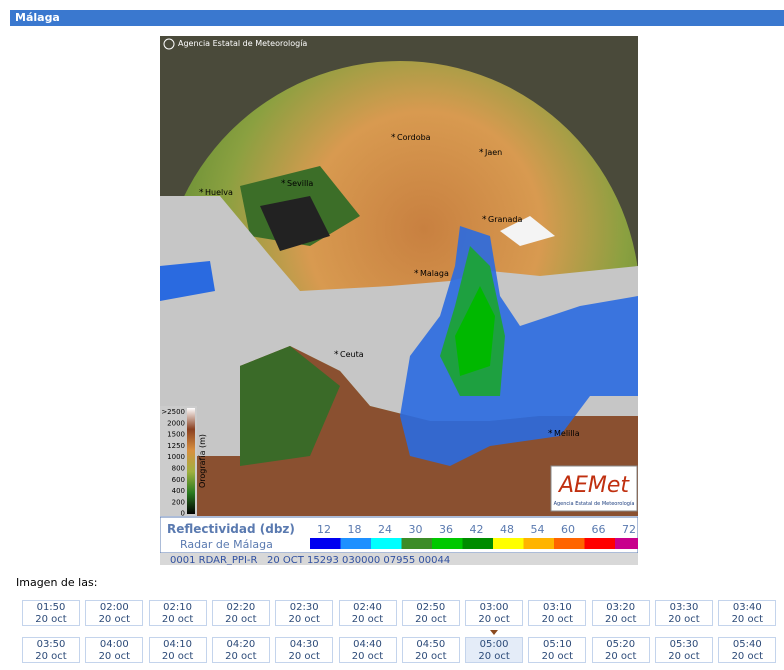  I want to click on time-button: 03:50 20 oct, so click(51, 650).